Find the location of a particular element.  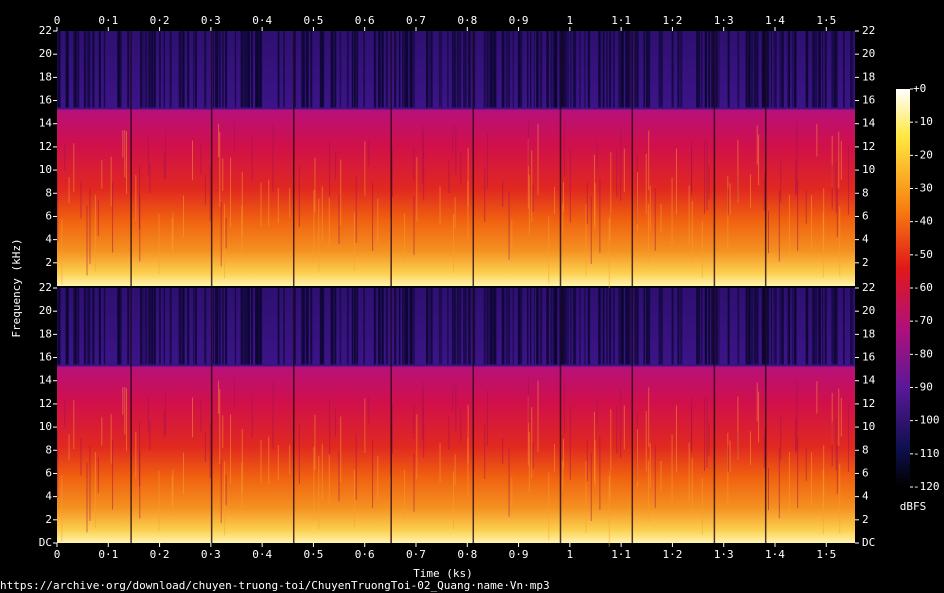

texture-gap is located at coordinates (391, 158).